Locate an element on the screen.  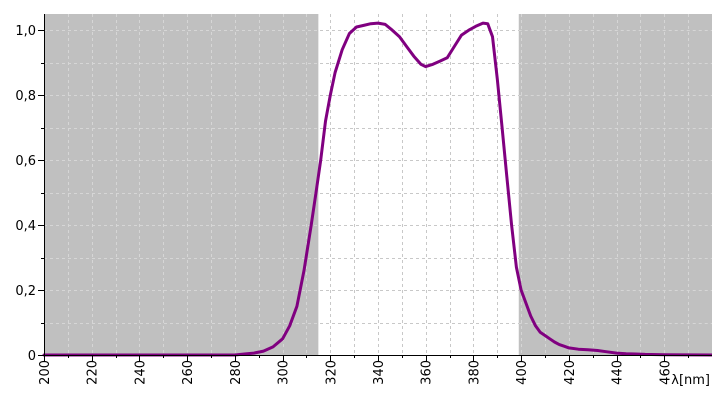
y-tick-label: 0,2 is located at coordinates (25, 291).